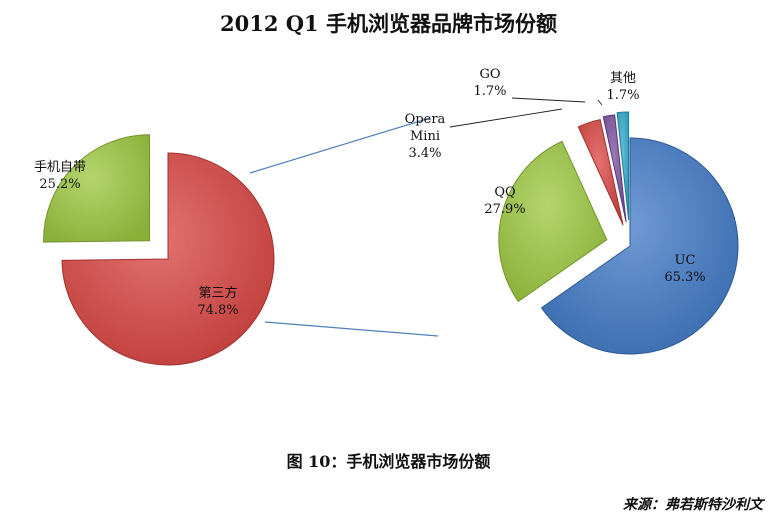 The image size is (777, 520). I want to click on label-go: GO 1.7%, so click(489, 83).